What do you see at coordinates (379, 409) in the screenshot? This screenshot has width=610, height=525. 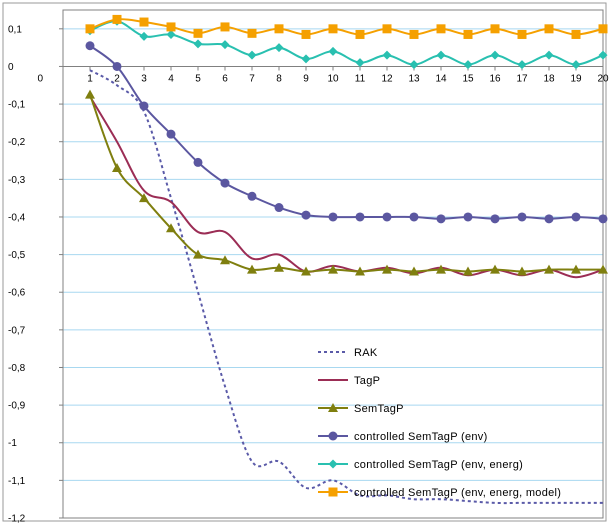 I see `legend-label: SemTagP` at bounding box center [379, 409].